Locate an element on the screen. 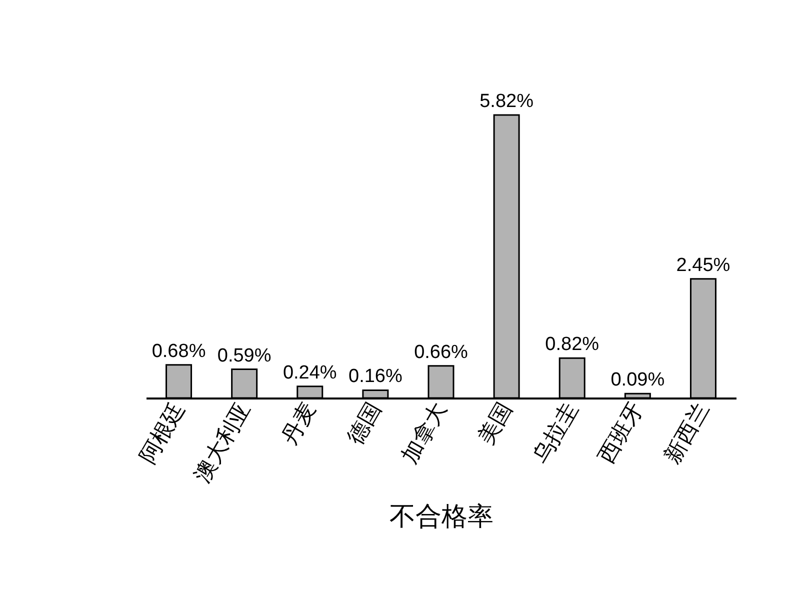  x-tick-label: 西班牙 is located at coordinates (620, 433).